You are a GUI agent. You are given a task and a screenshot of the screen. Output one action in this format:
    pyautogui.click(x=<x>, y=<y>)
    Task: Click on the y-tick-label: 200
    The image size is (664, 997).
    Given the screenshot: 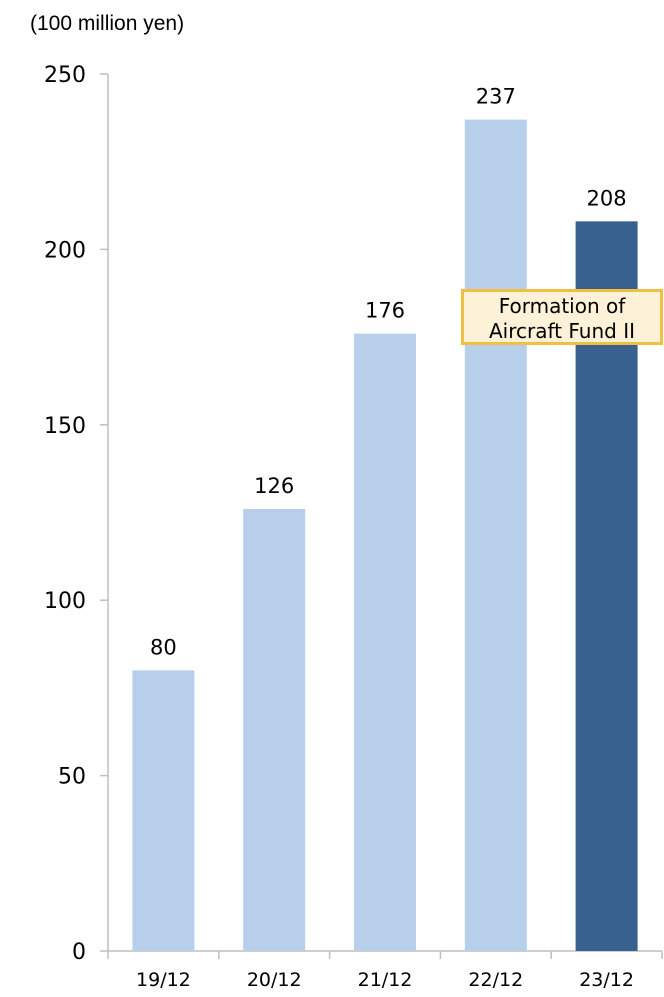 What is the action you would take?
    pyautogui.click(x=65, y=250)
    